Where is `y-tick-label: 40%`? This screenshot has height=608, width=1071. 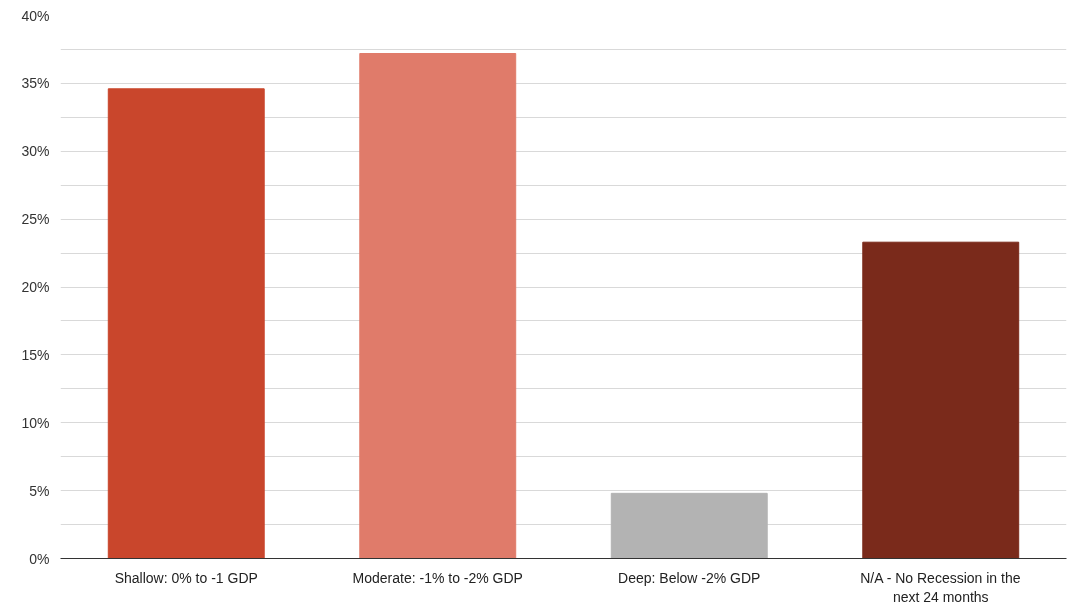
y-tick-label: 40% is located at coordinates (35, 15).